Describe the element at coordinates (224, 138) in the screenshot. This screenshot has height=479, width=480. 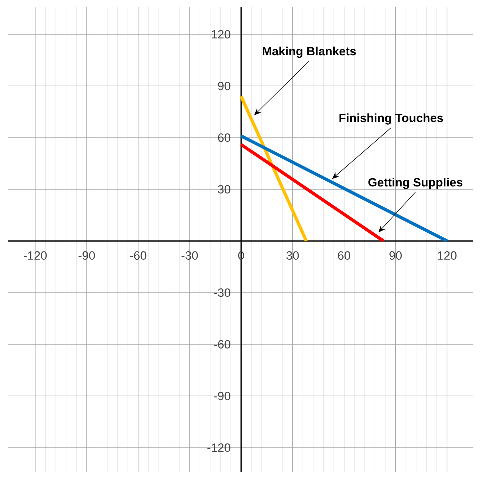
I see `y-tick-label: 60` at that location.